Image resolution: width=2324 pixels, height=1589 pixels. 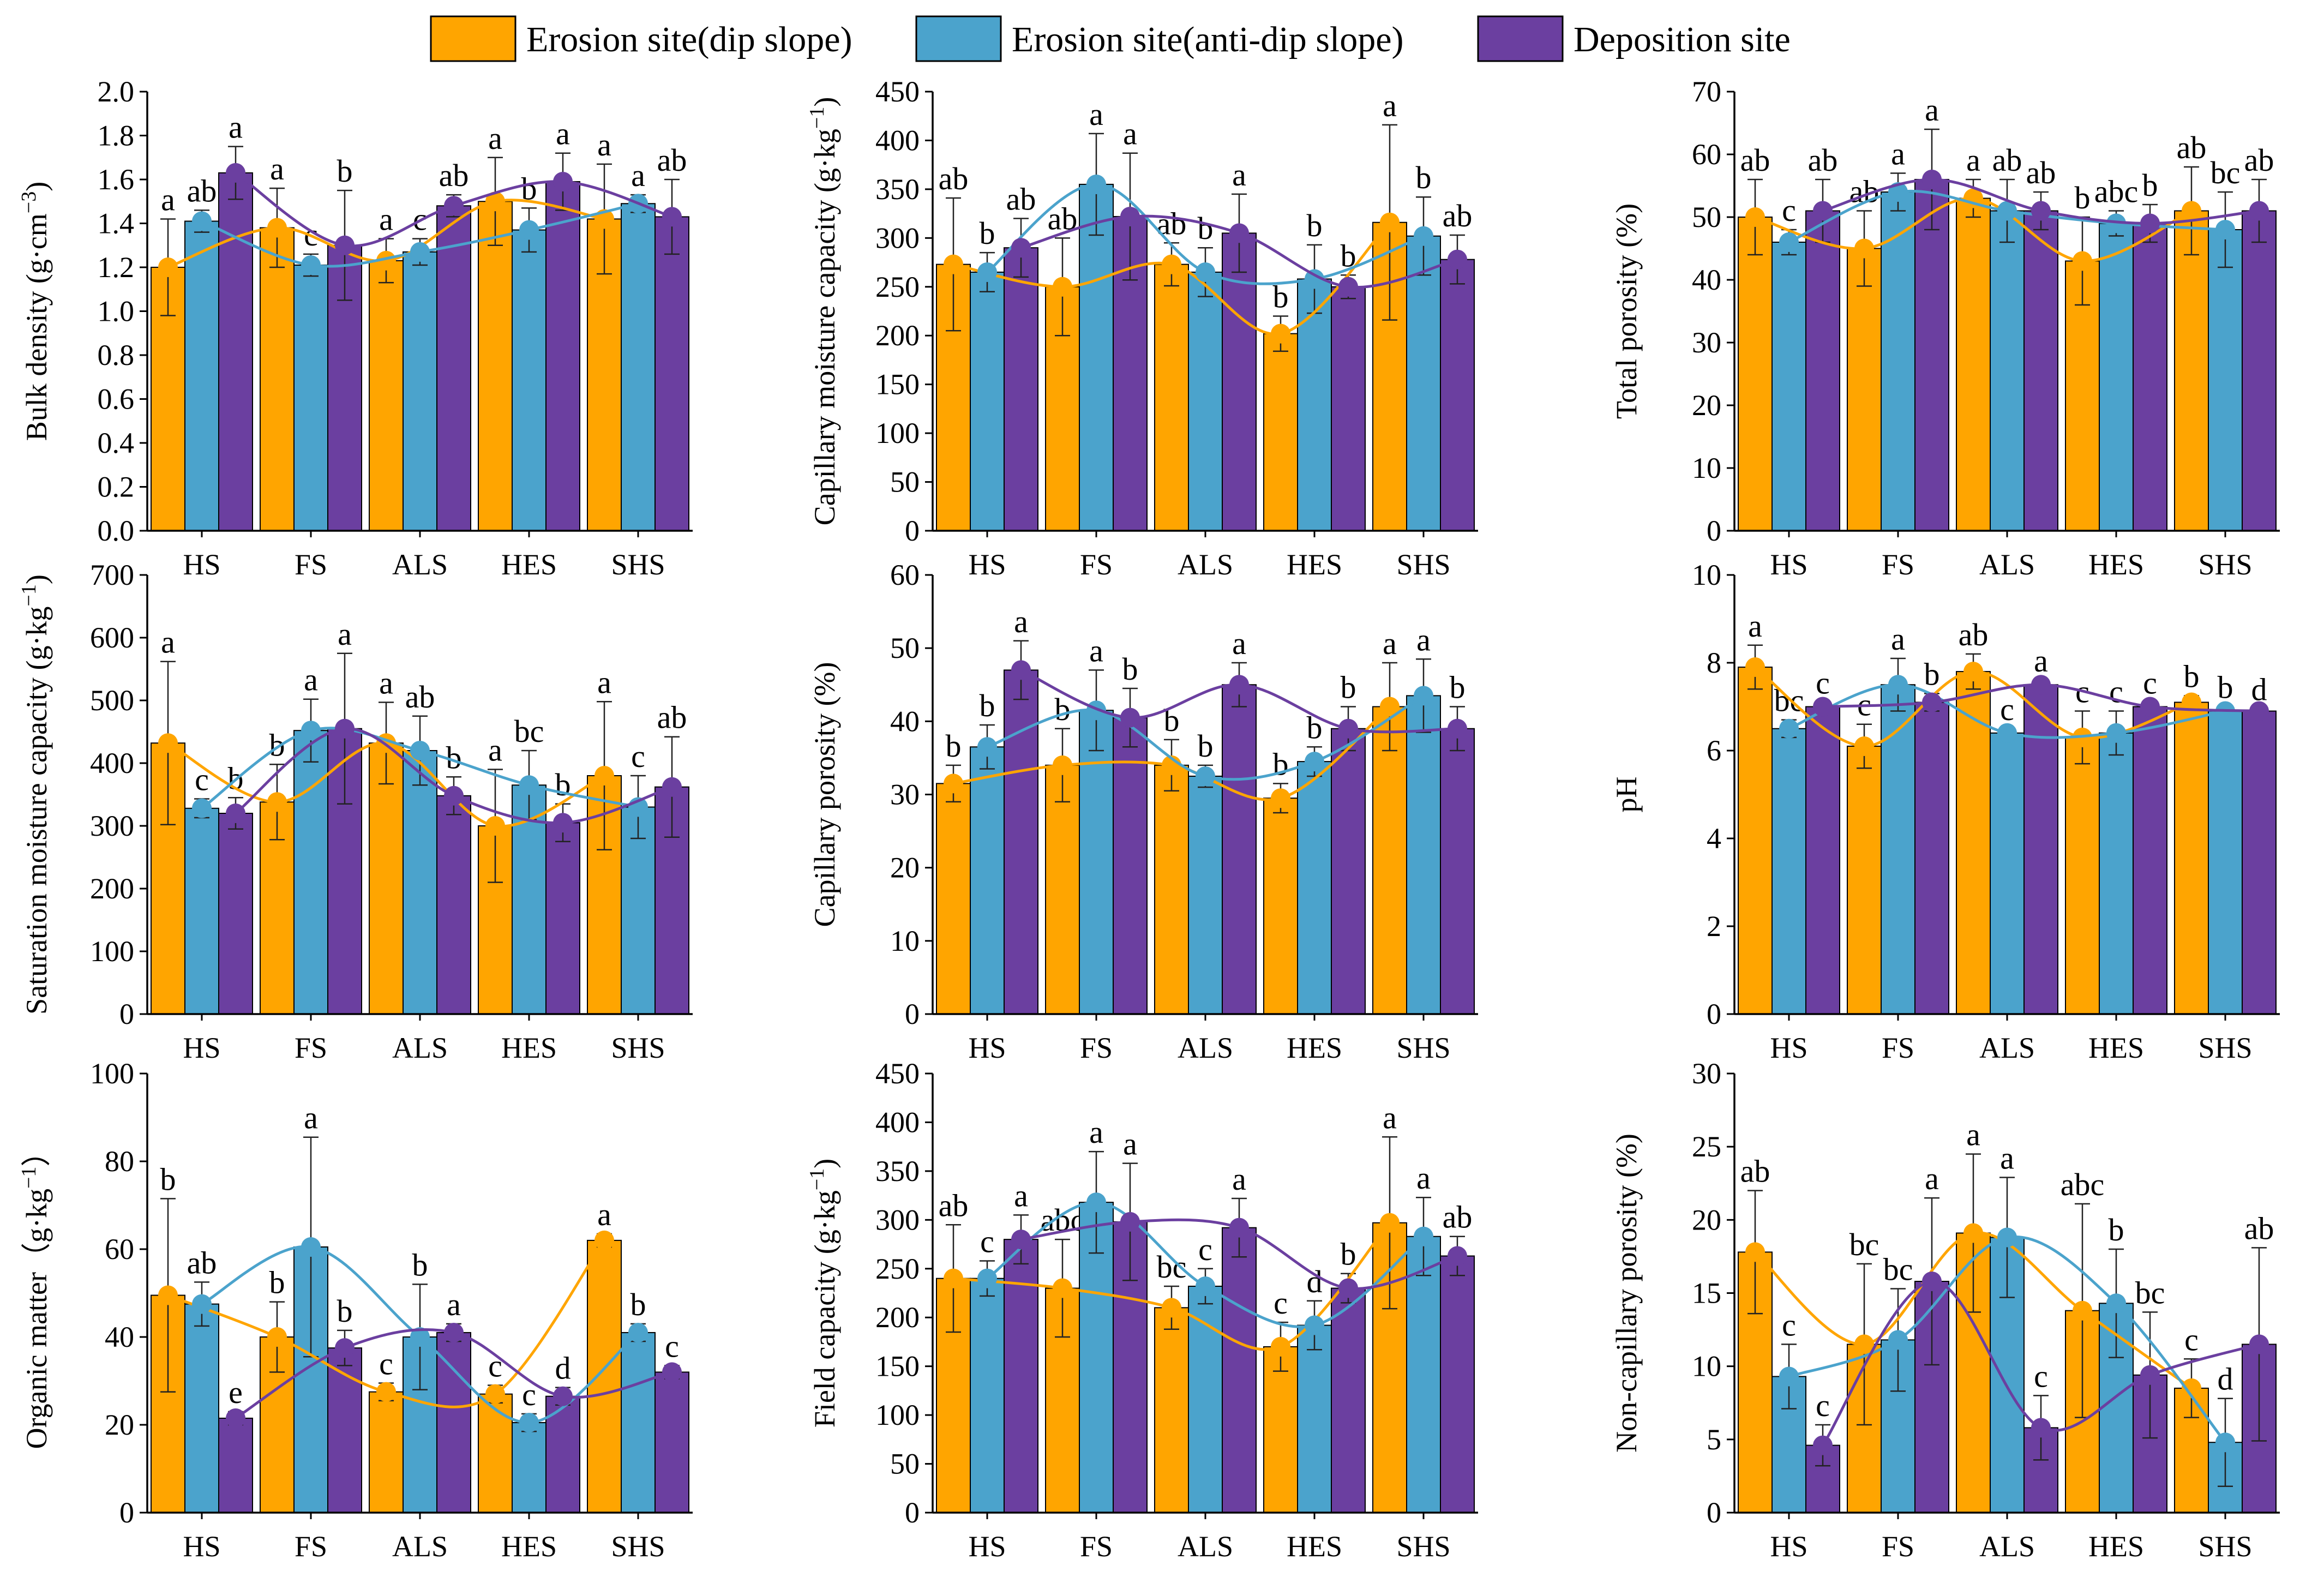 What do you see at coordinates (28, 595) in the screenshot?
I see `y-axis-label-sup: −1` at bounding box center [28, 595].